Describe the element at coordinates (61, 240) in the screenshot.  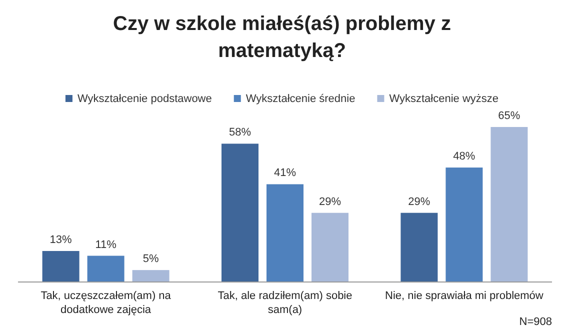
I see `data-label: 13%` at that location.